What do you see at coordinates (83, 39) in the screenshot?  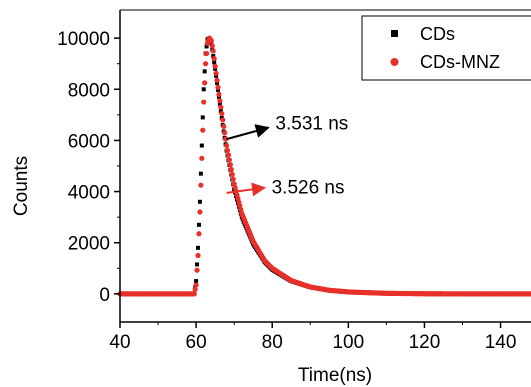 I see `y-tick-label: 10000` at bounding box center [83, 39].